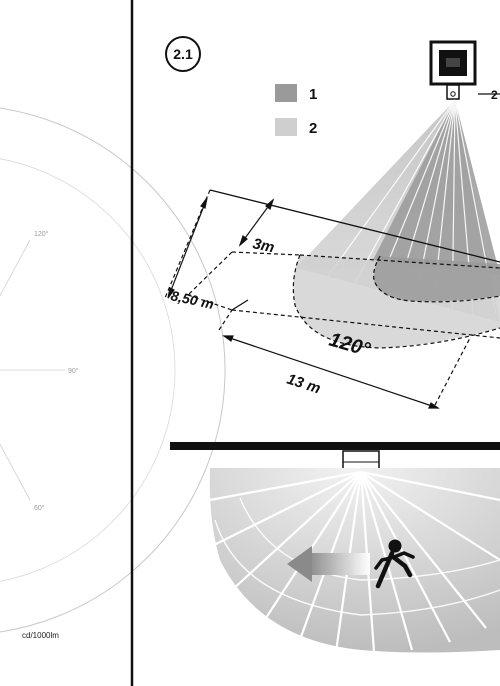 This screenshot has width=500, height=686. I want to click on figure-number: 2.1, so click(183, 54).